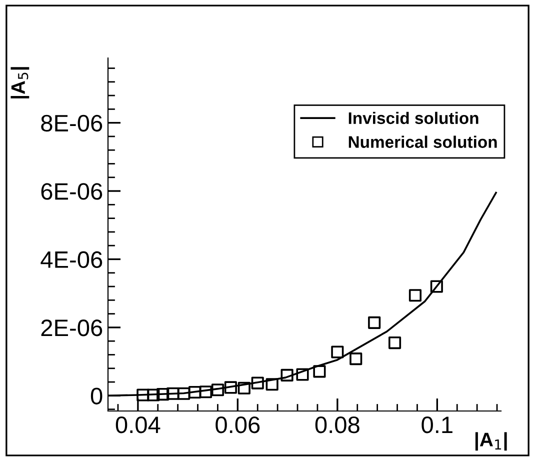 This screenshot has width=535, height=461. I want to click on y-tick-label: 8E-06, so click(71, 123).